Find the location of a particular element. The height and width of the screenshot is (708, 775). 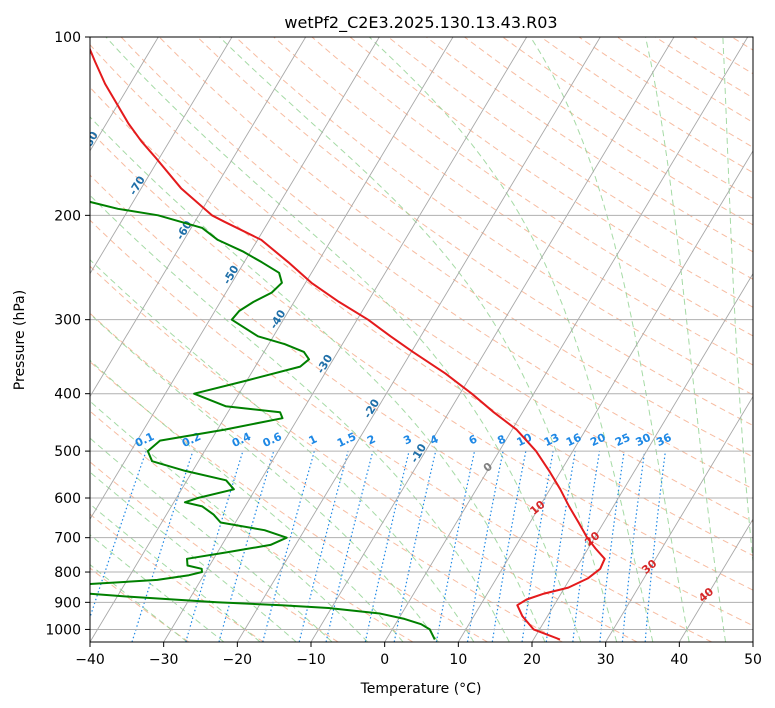

x-tick-label: 0 is located at coordinates (384, 660).